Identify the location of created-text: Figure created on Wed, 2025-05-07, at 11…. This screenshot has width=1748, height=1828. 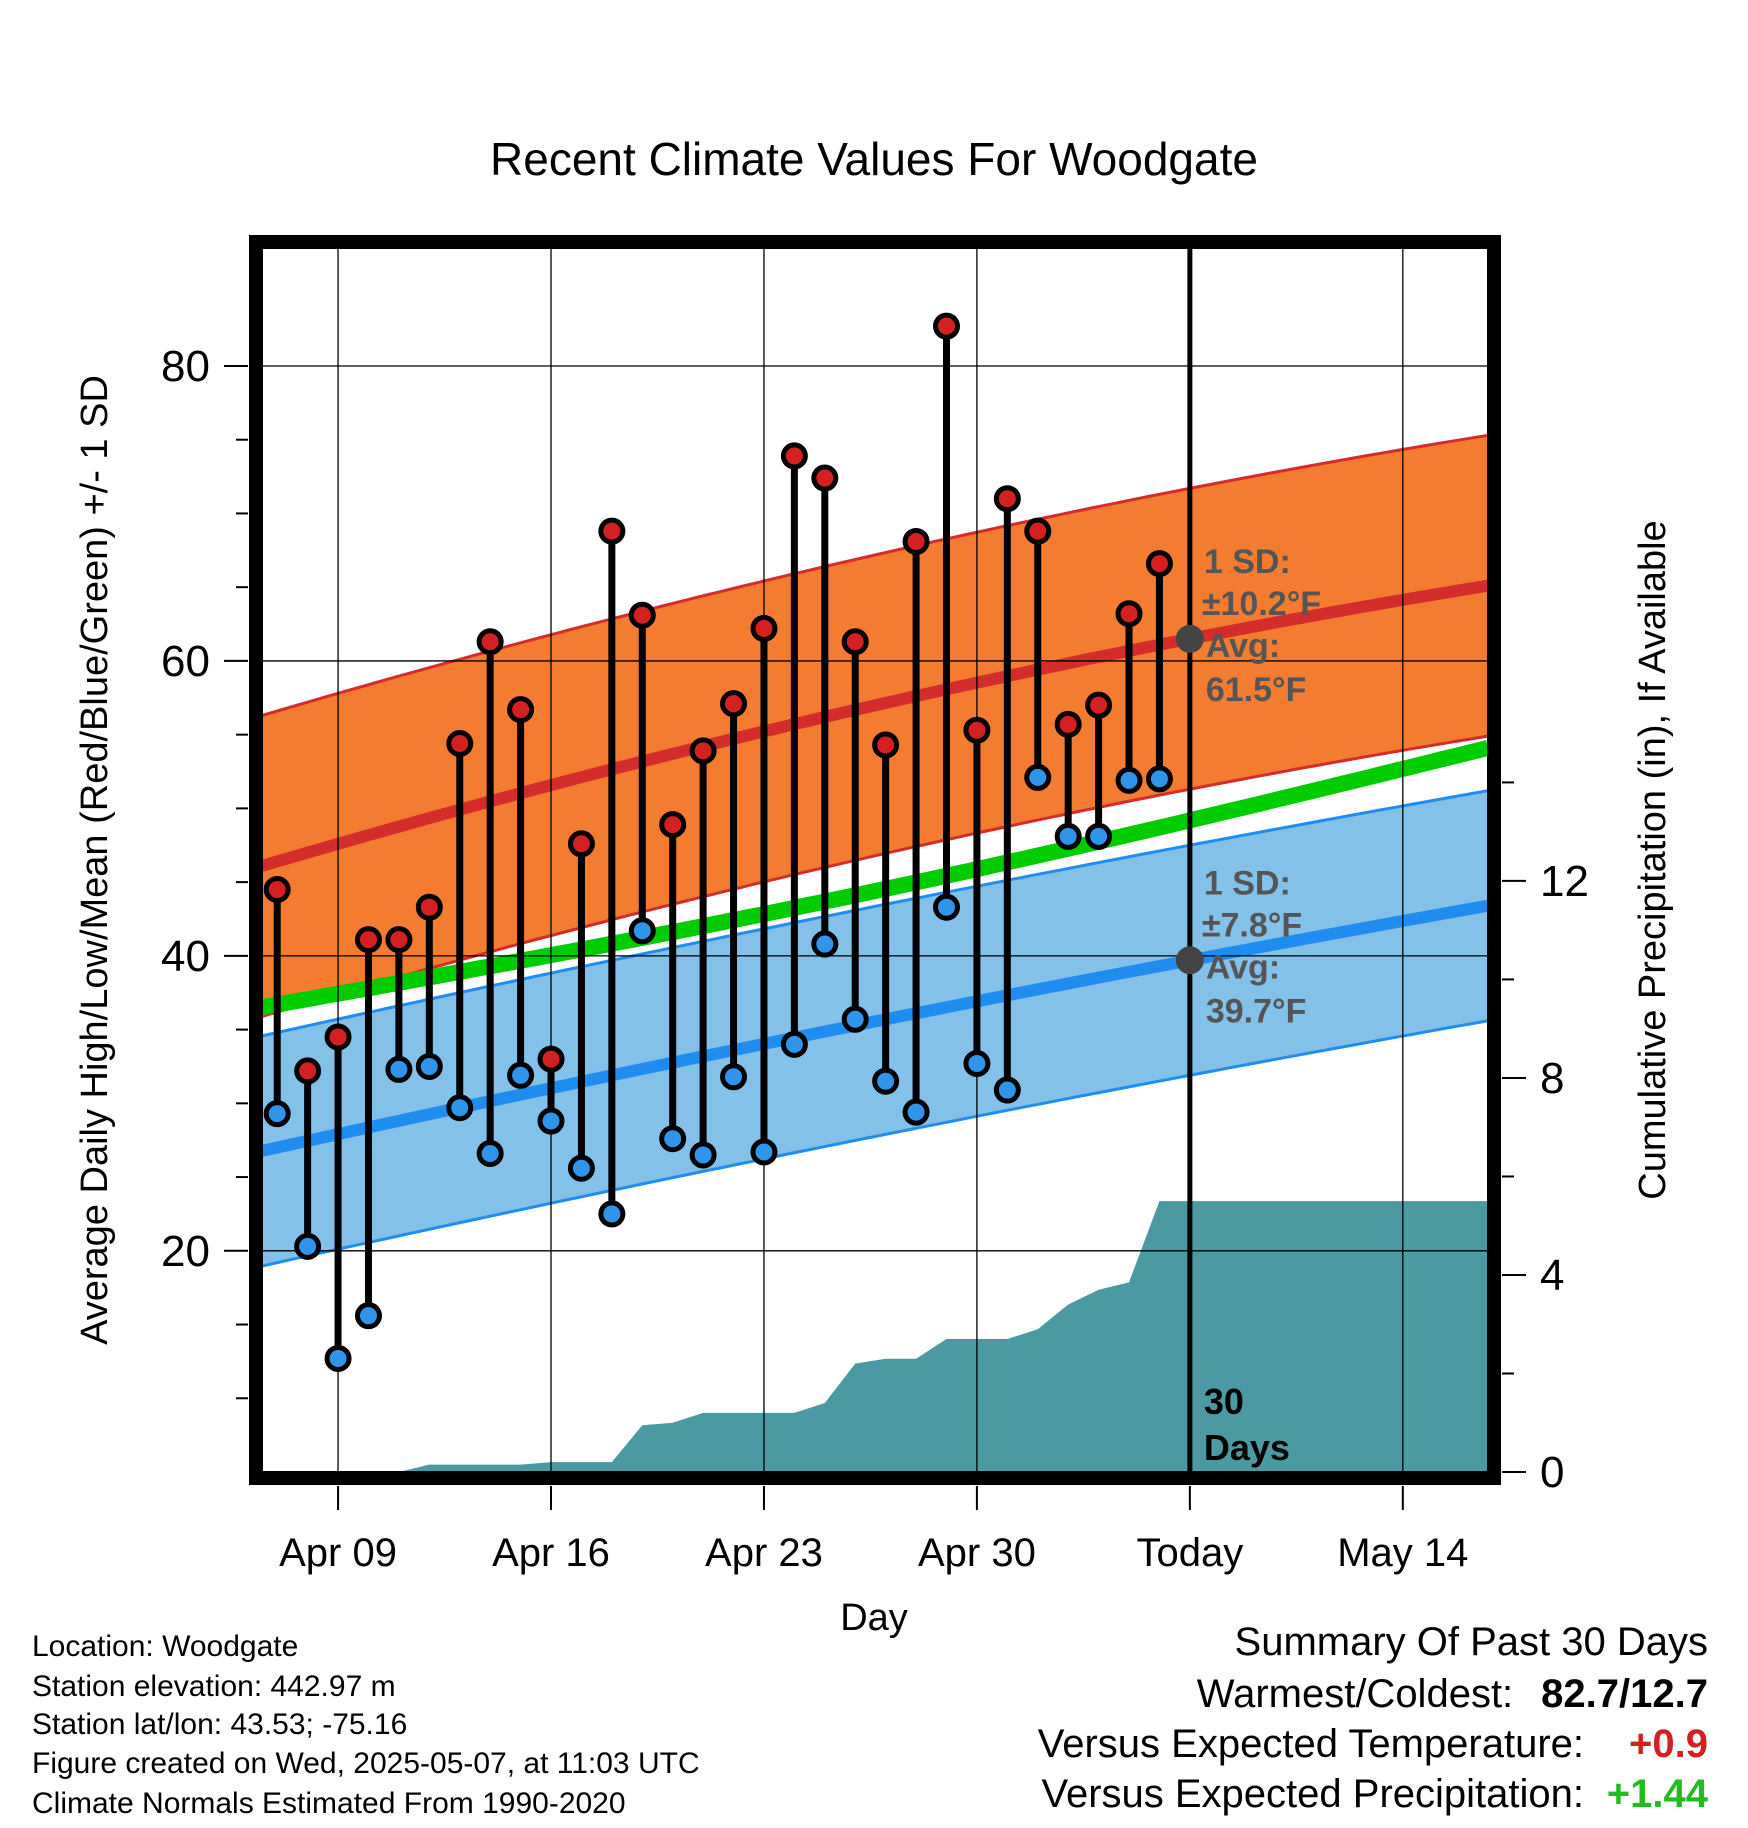
(366, 1763).